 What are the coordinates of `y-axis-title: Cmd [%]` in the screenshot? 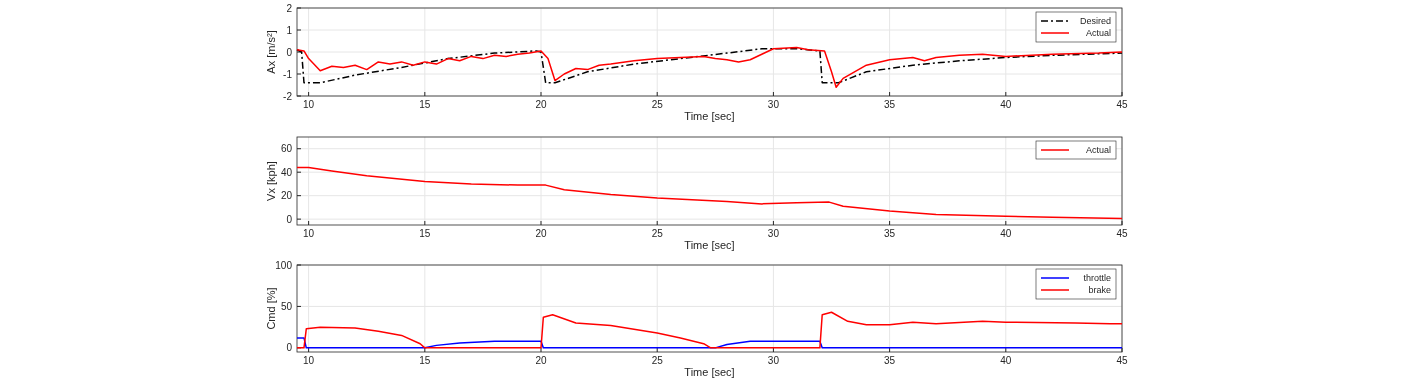 It's located at (271, 308).